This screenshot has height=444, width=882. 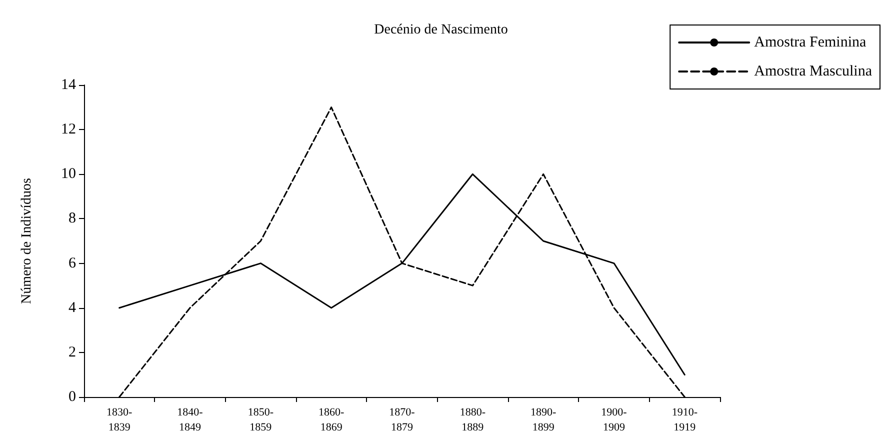 I want to click on y-tick-label: 4, so click(x=72, y=308).